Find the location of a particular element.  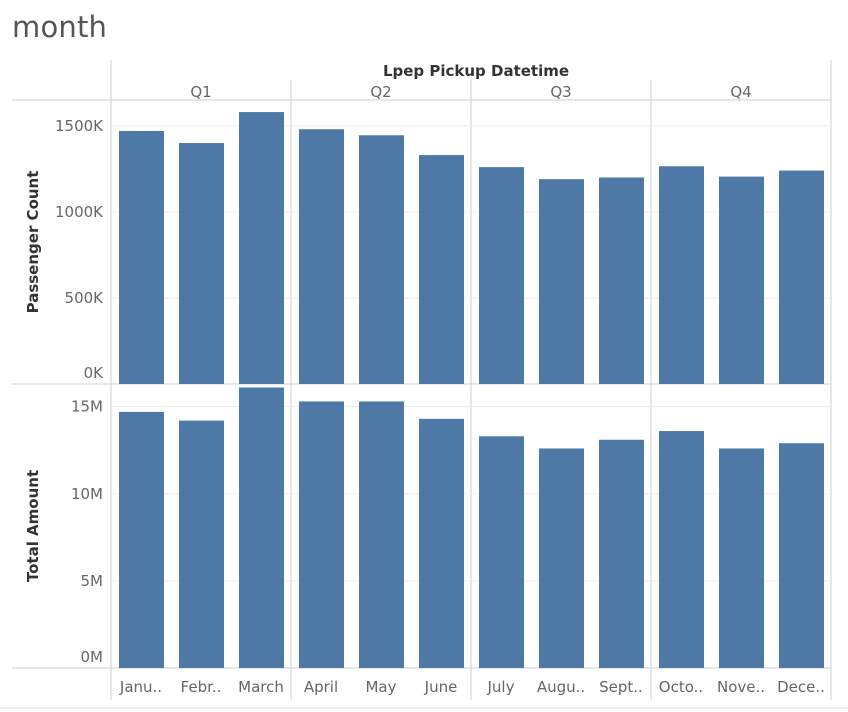

sheet-title: month is located at coordinates (60, 27).